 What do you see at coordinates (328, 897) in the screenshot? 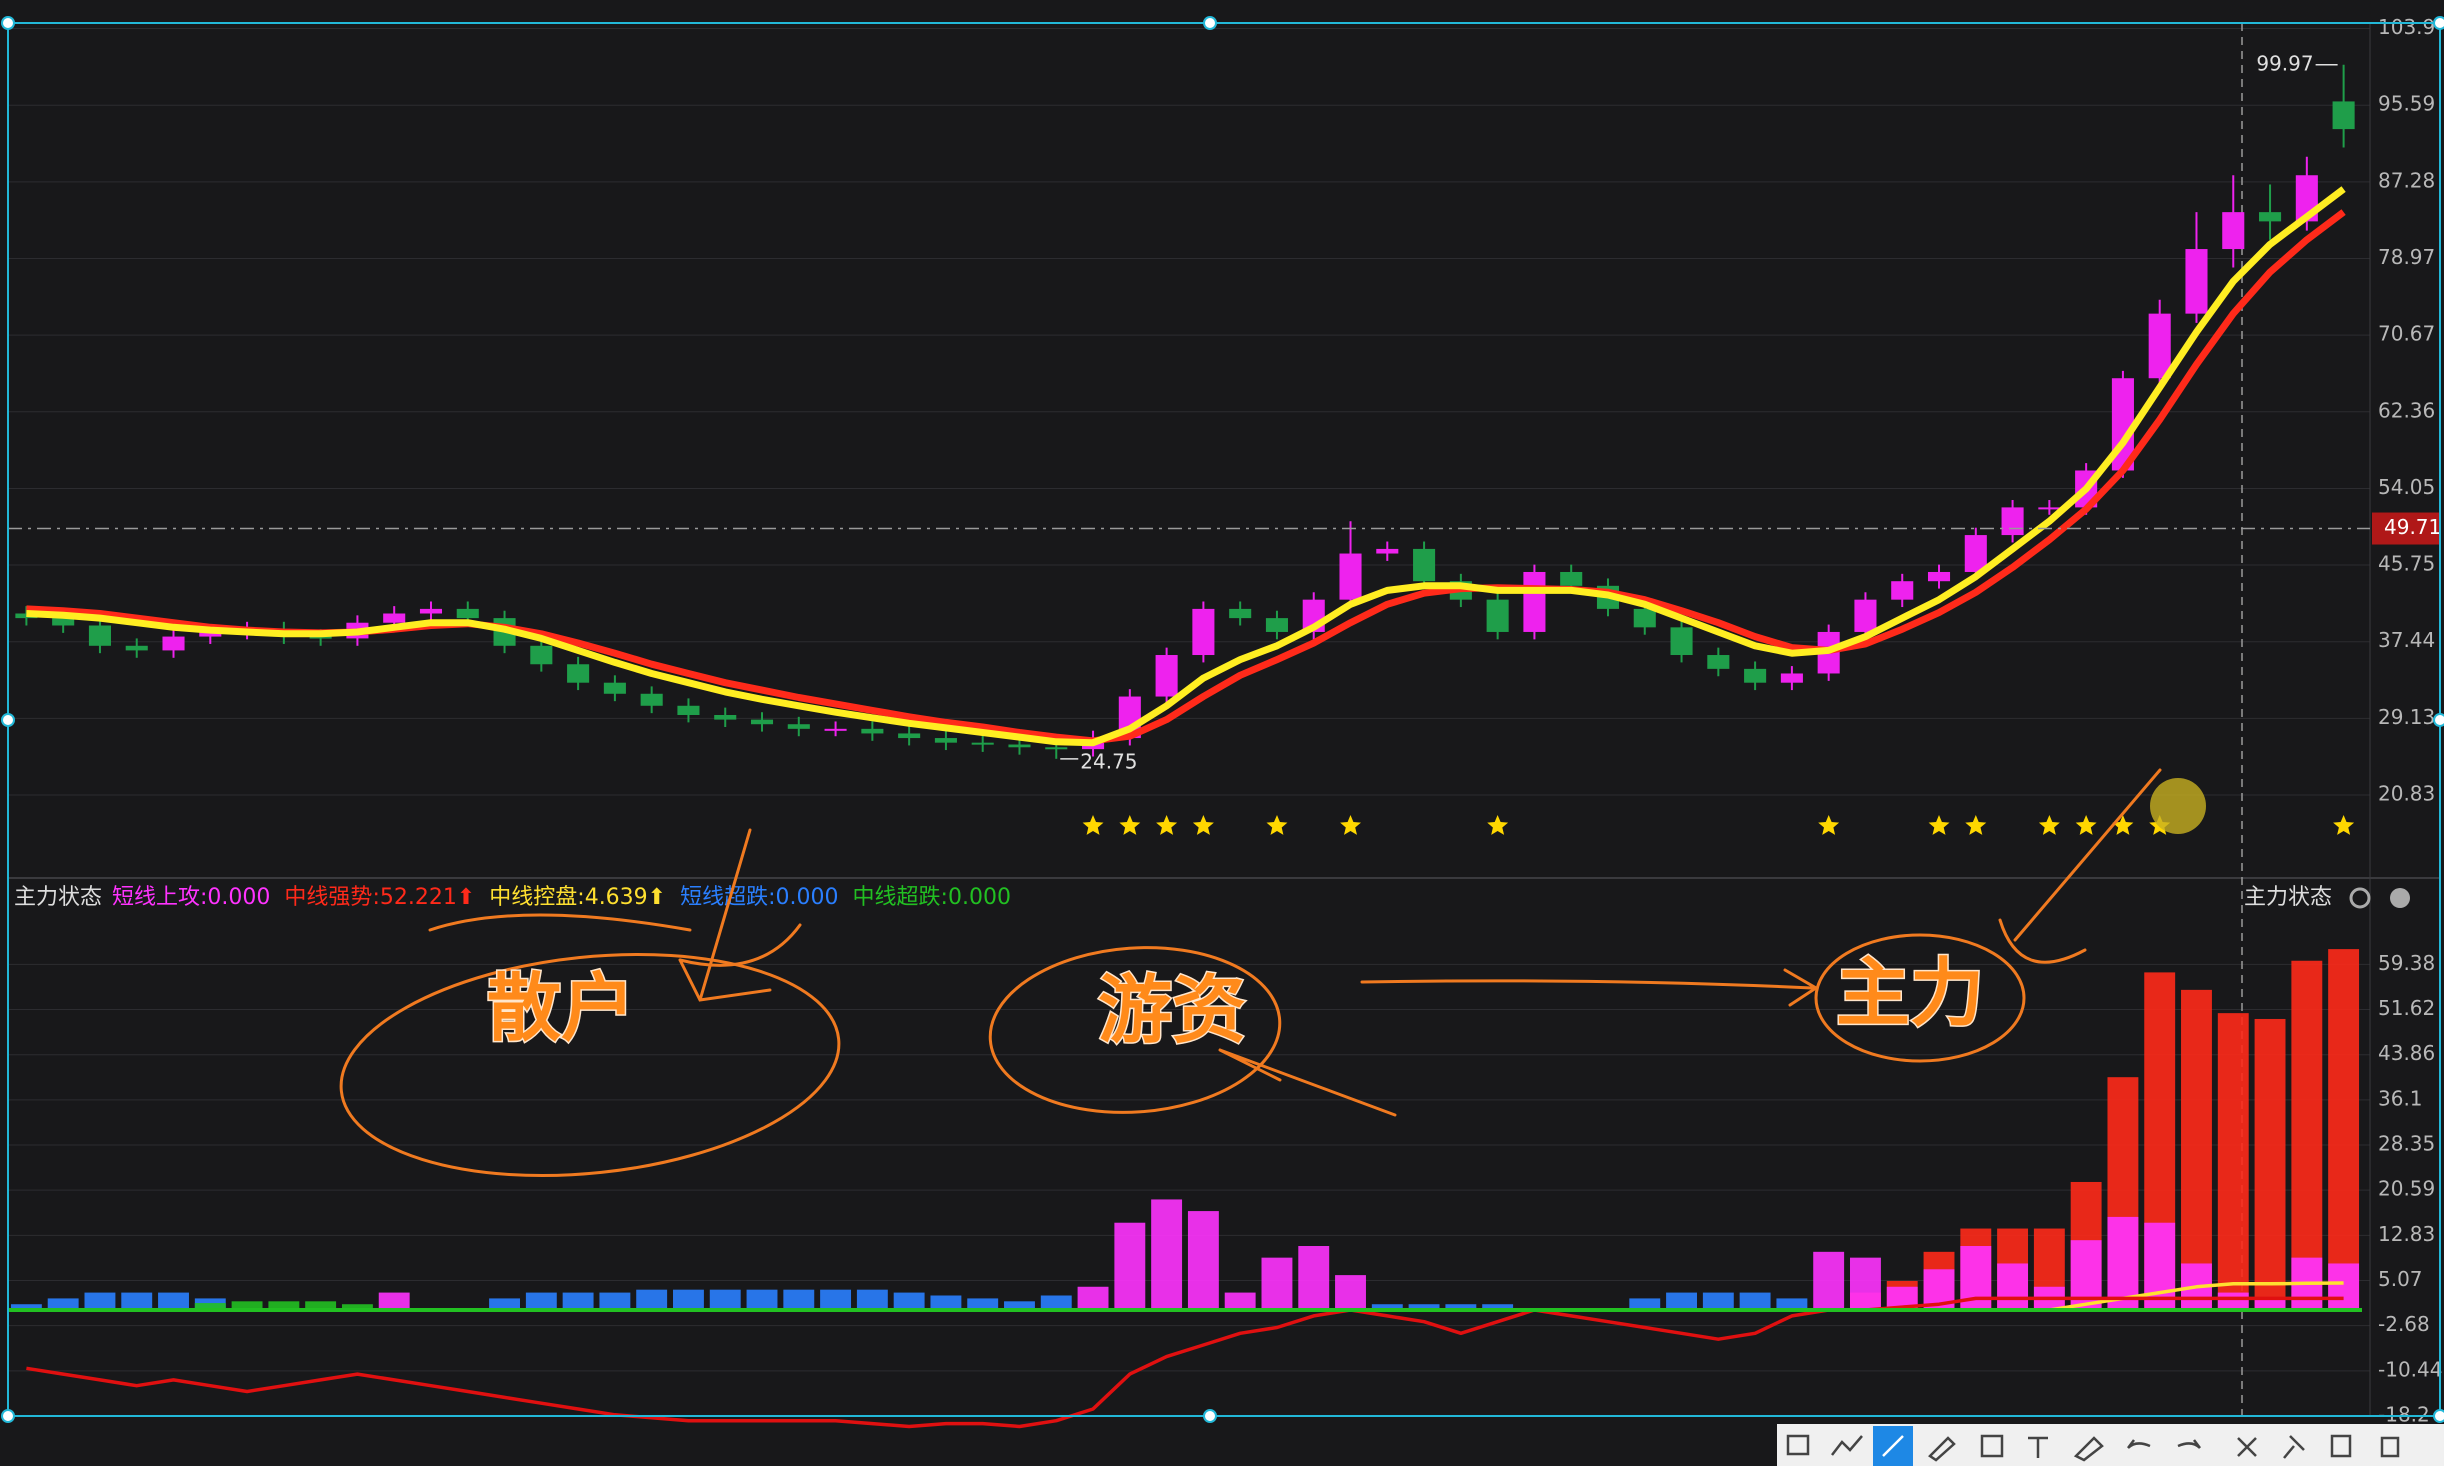
I see `readout-name: 中线强势` at bounding box center [328, 897].